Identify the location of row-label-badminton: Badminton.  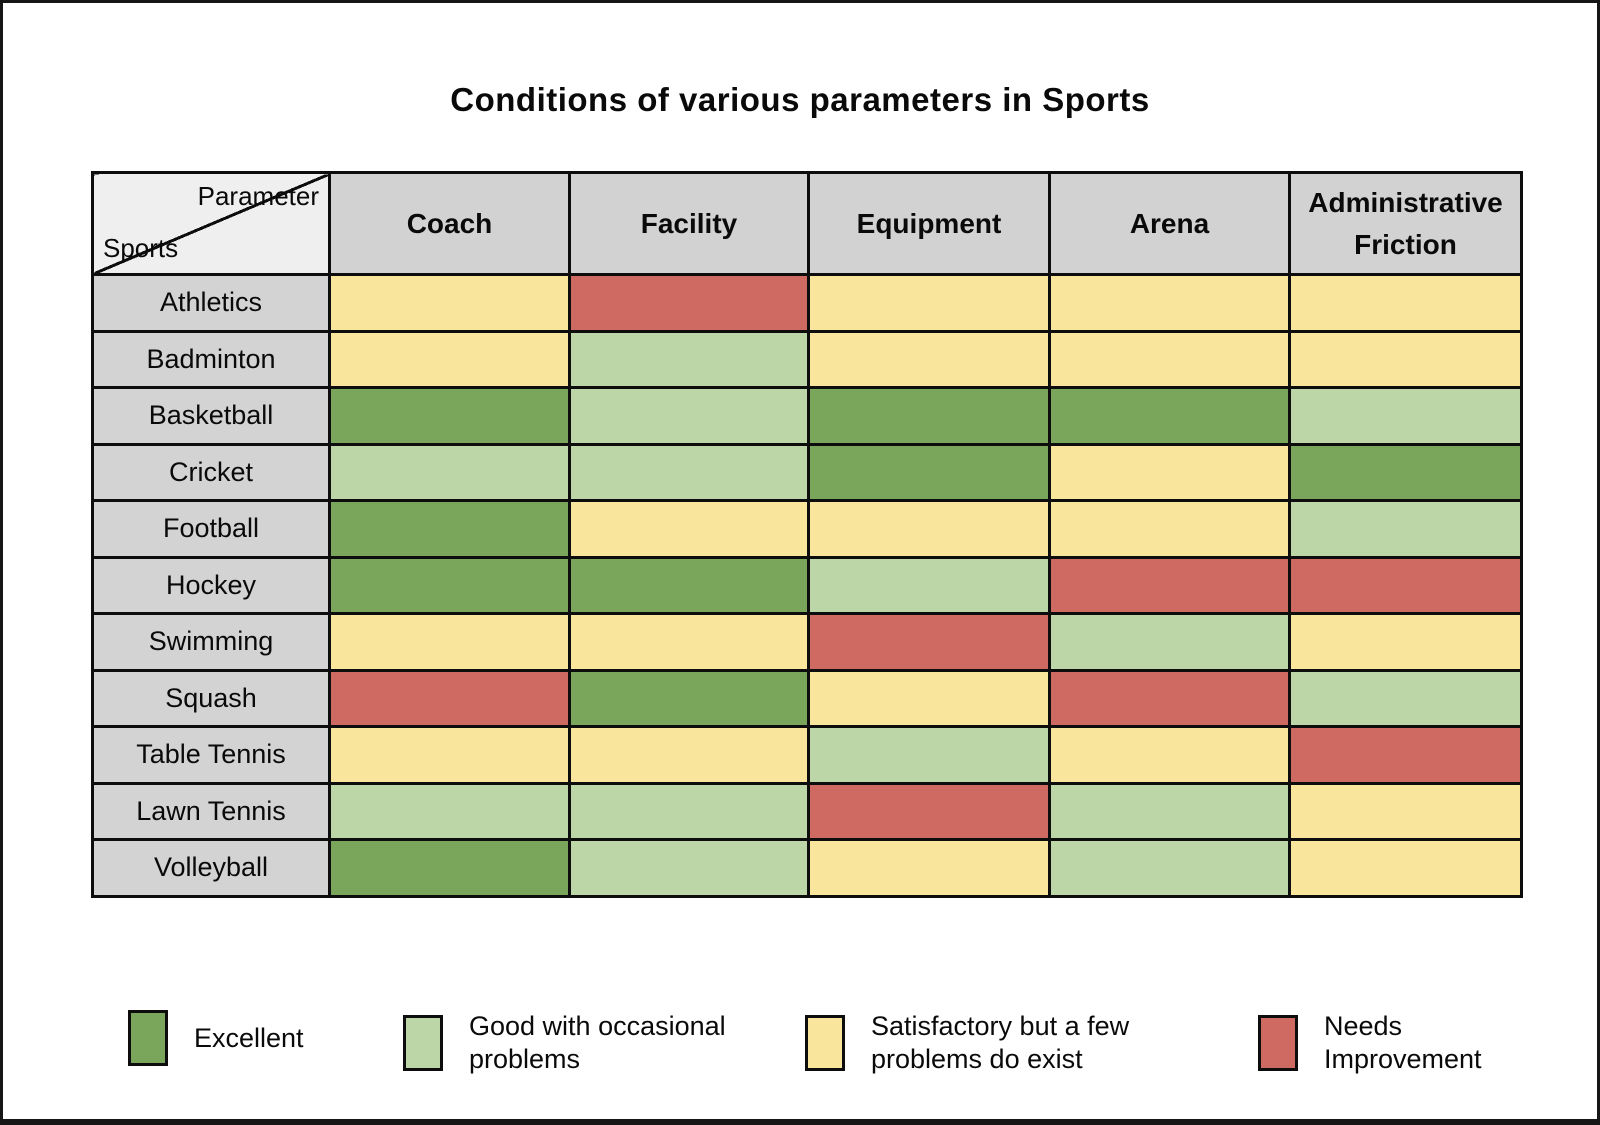
(211, 359).